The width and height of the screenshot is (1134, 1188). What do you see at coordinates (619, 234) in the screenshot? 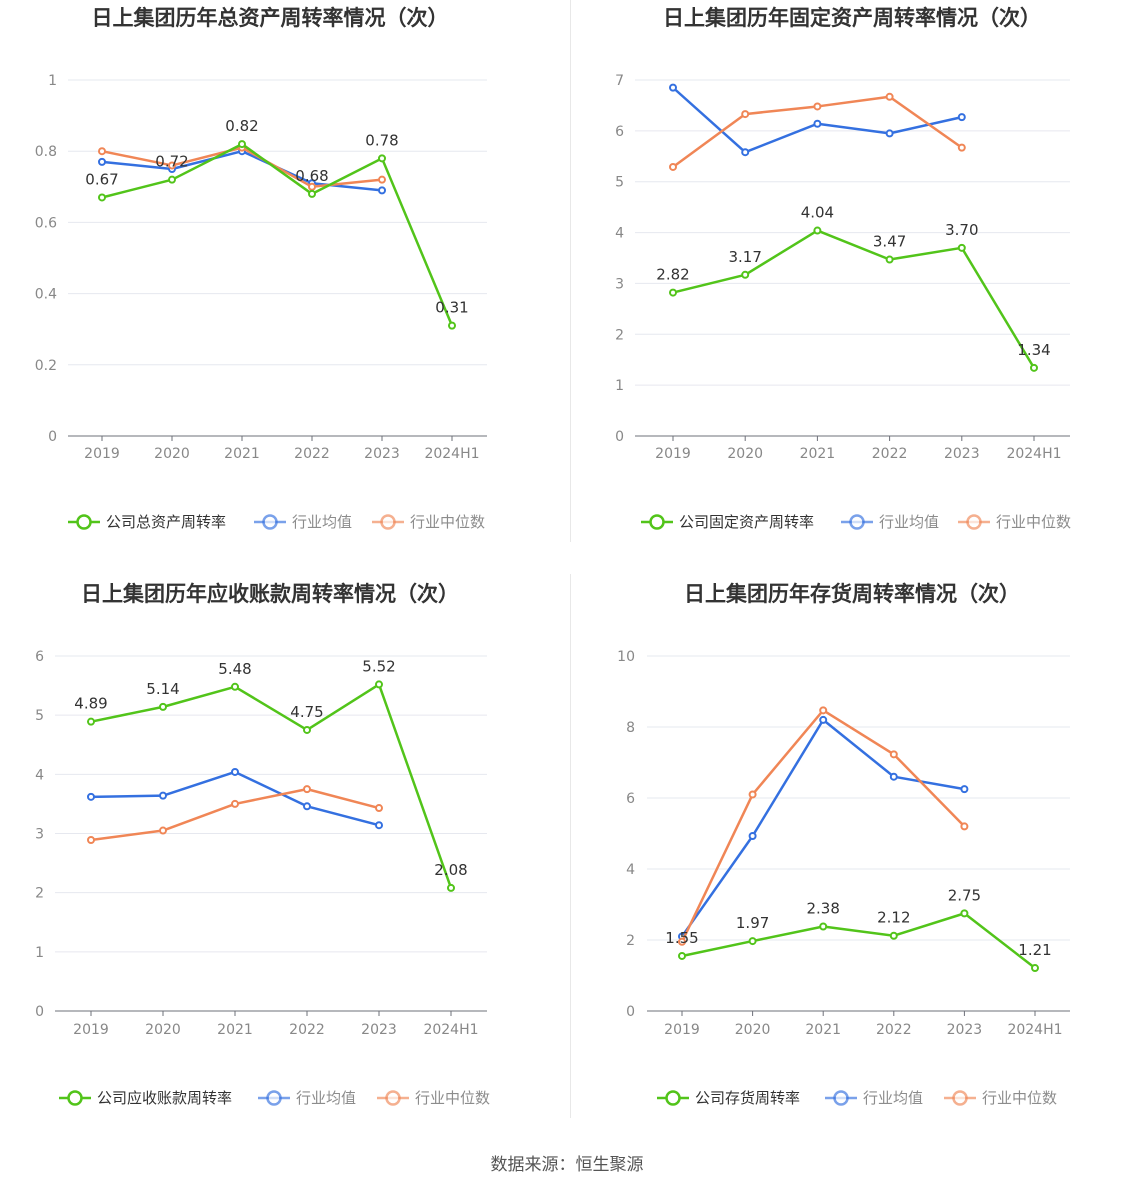
I see `y-tick-label: 4` at bounding box center [619, 234].